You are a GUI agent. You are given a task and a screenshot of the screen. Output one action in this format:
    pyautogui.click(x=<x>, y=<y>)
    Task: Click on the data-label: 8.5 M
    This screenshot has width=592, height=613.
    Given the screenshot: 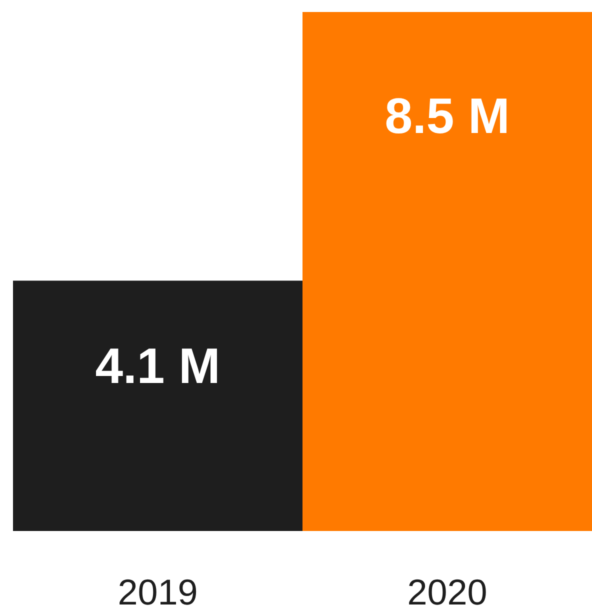 What is the action you would take?
    pyautogui.click(x=447, y=116)
    